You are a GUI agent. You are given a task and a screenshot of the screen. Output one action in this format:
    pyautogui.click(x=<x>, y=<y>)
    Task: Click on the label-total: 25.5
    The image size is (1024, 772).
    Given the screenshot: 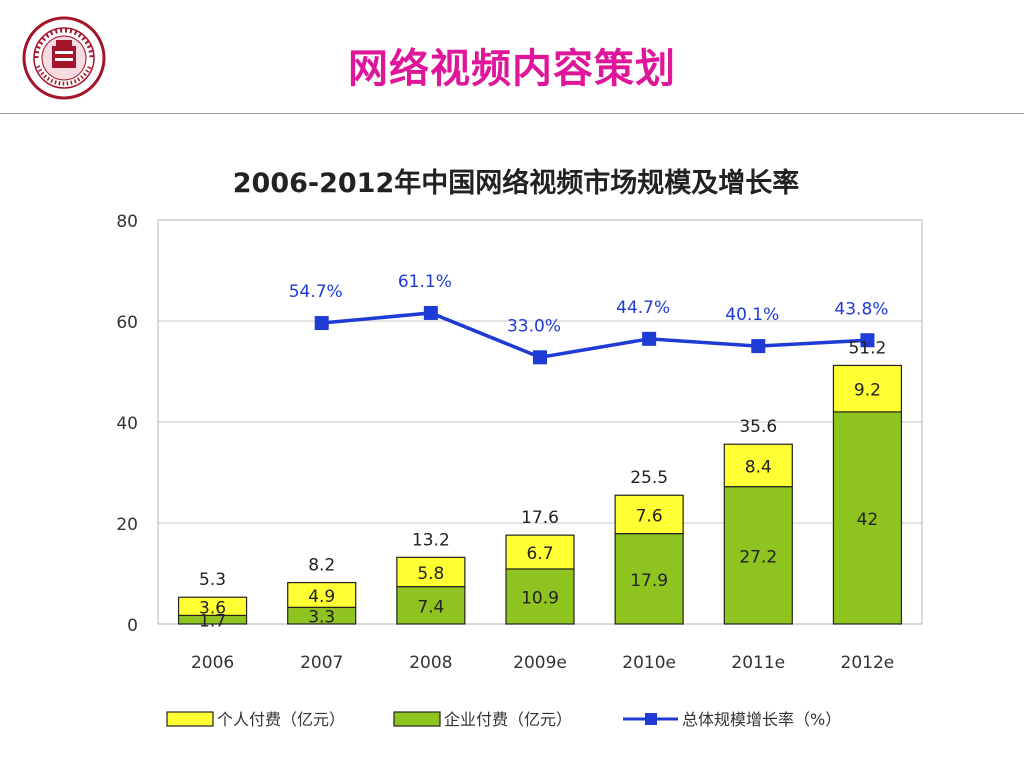 What is the action you would take?
    pyautogui.click(x=649, y=478)
    